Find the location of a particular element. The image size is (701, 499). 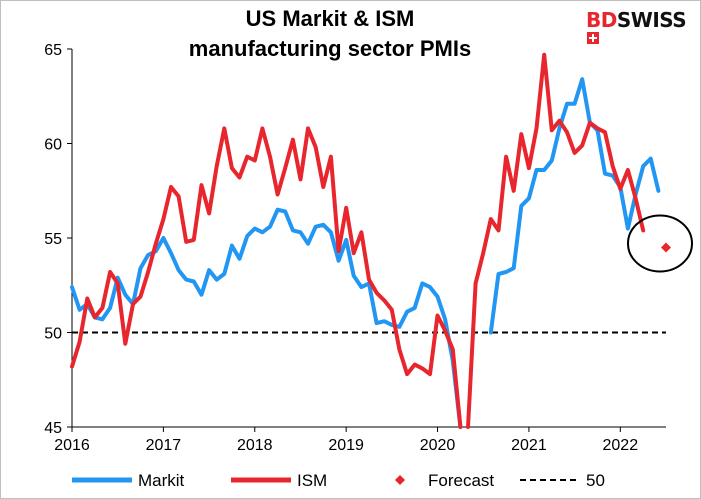

chart-annotations is located at coordinates (660, 243).